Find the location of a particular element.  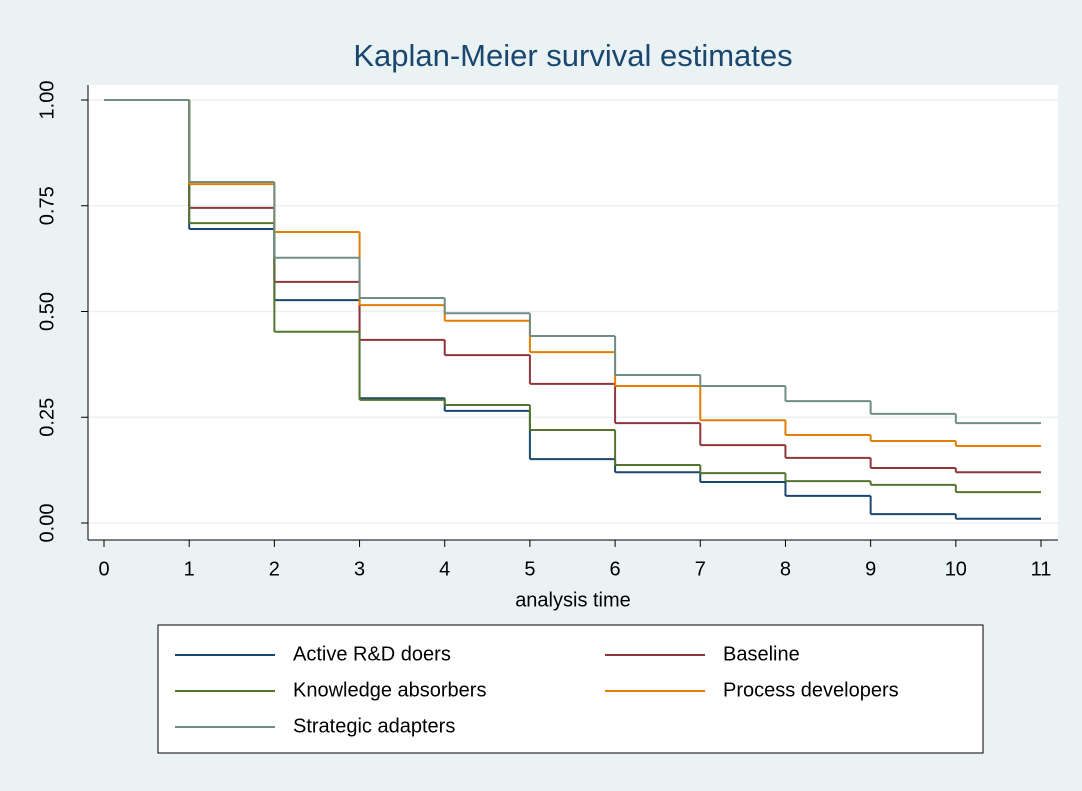

legend-label: Knowledge absorbers is located at coordinates (389, 690).